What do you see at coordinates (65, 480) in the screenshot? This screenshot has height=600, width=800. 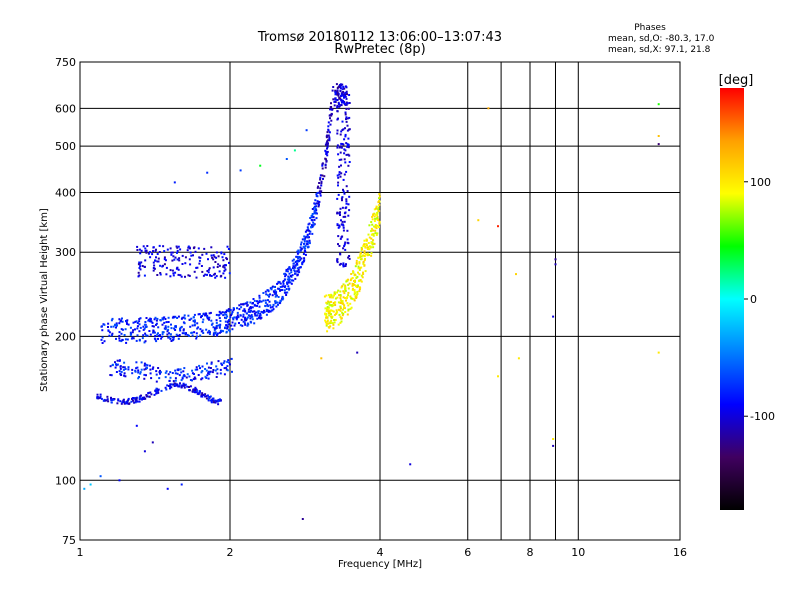 I see `y-tick-label: 100` at bounding box center [65, 480].